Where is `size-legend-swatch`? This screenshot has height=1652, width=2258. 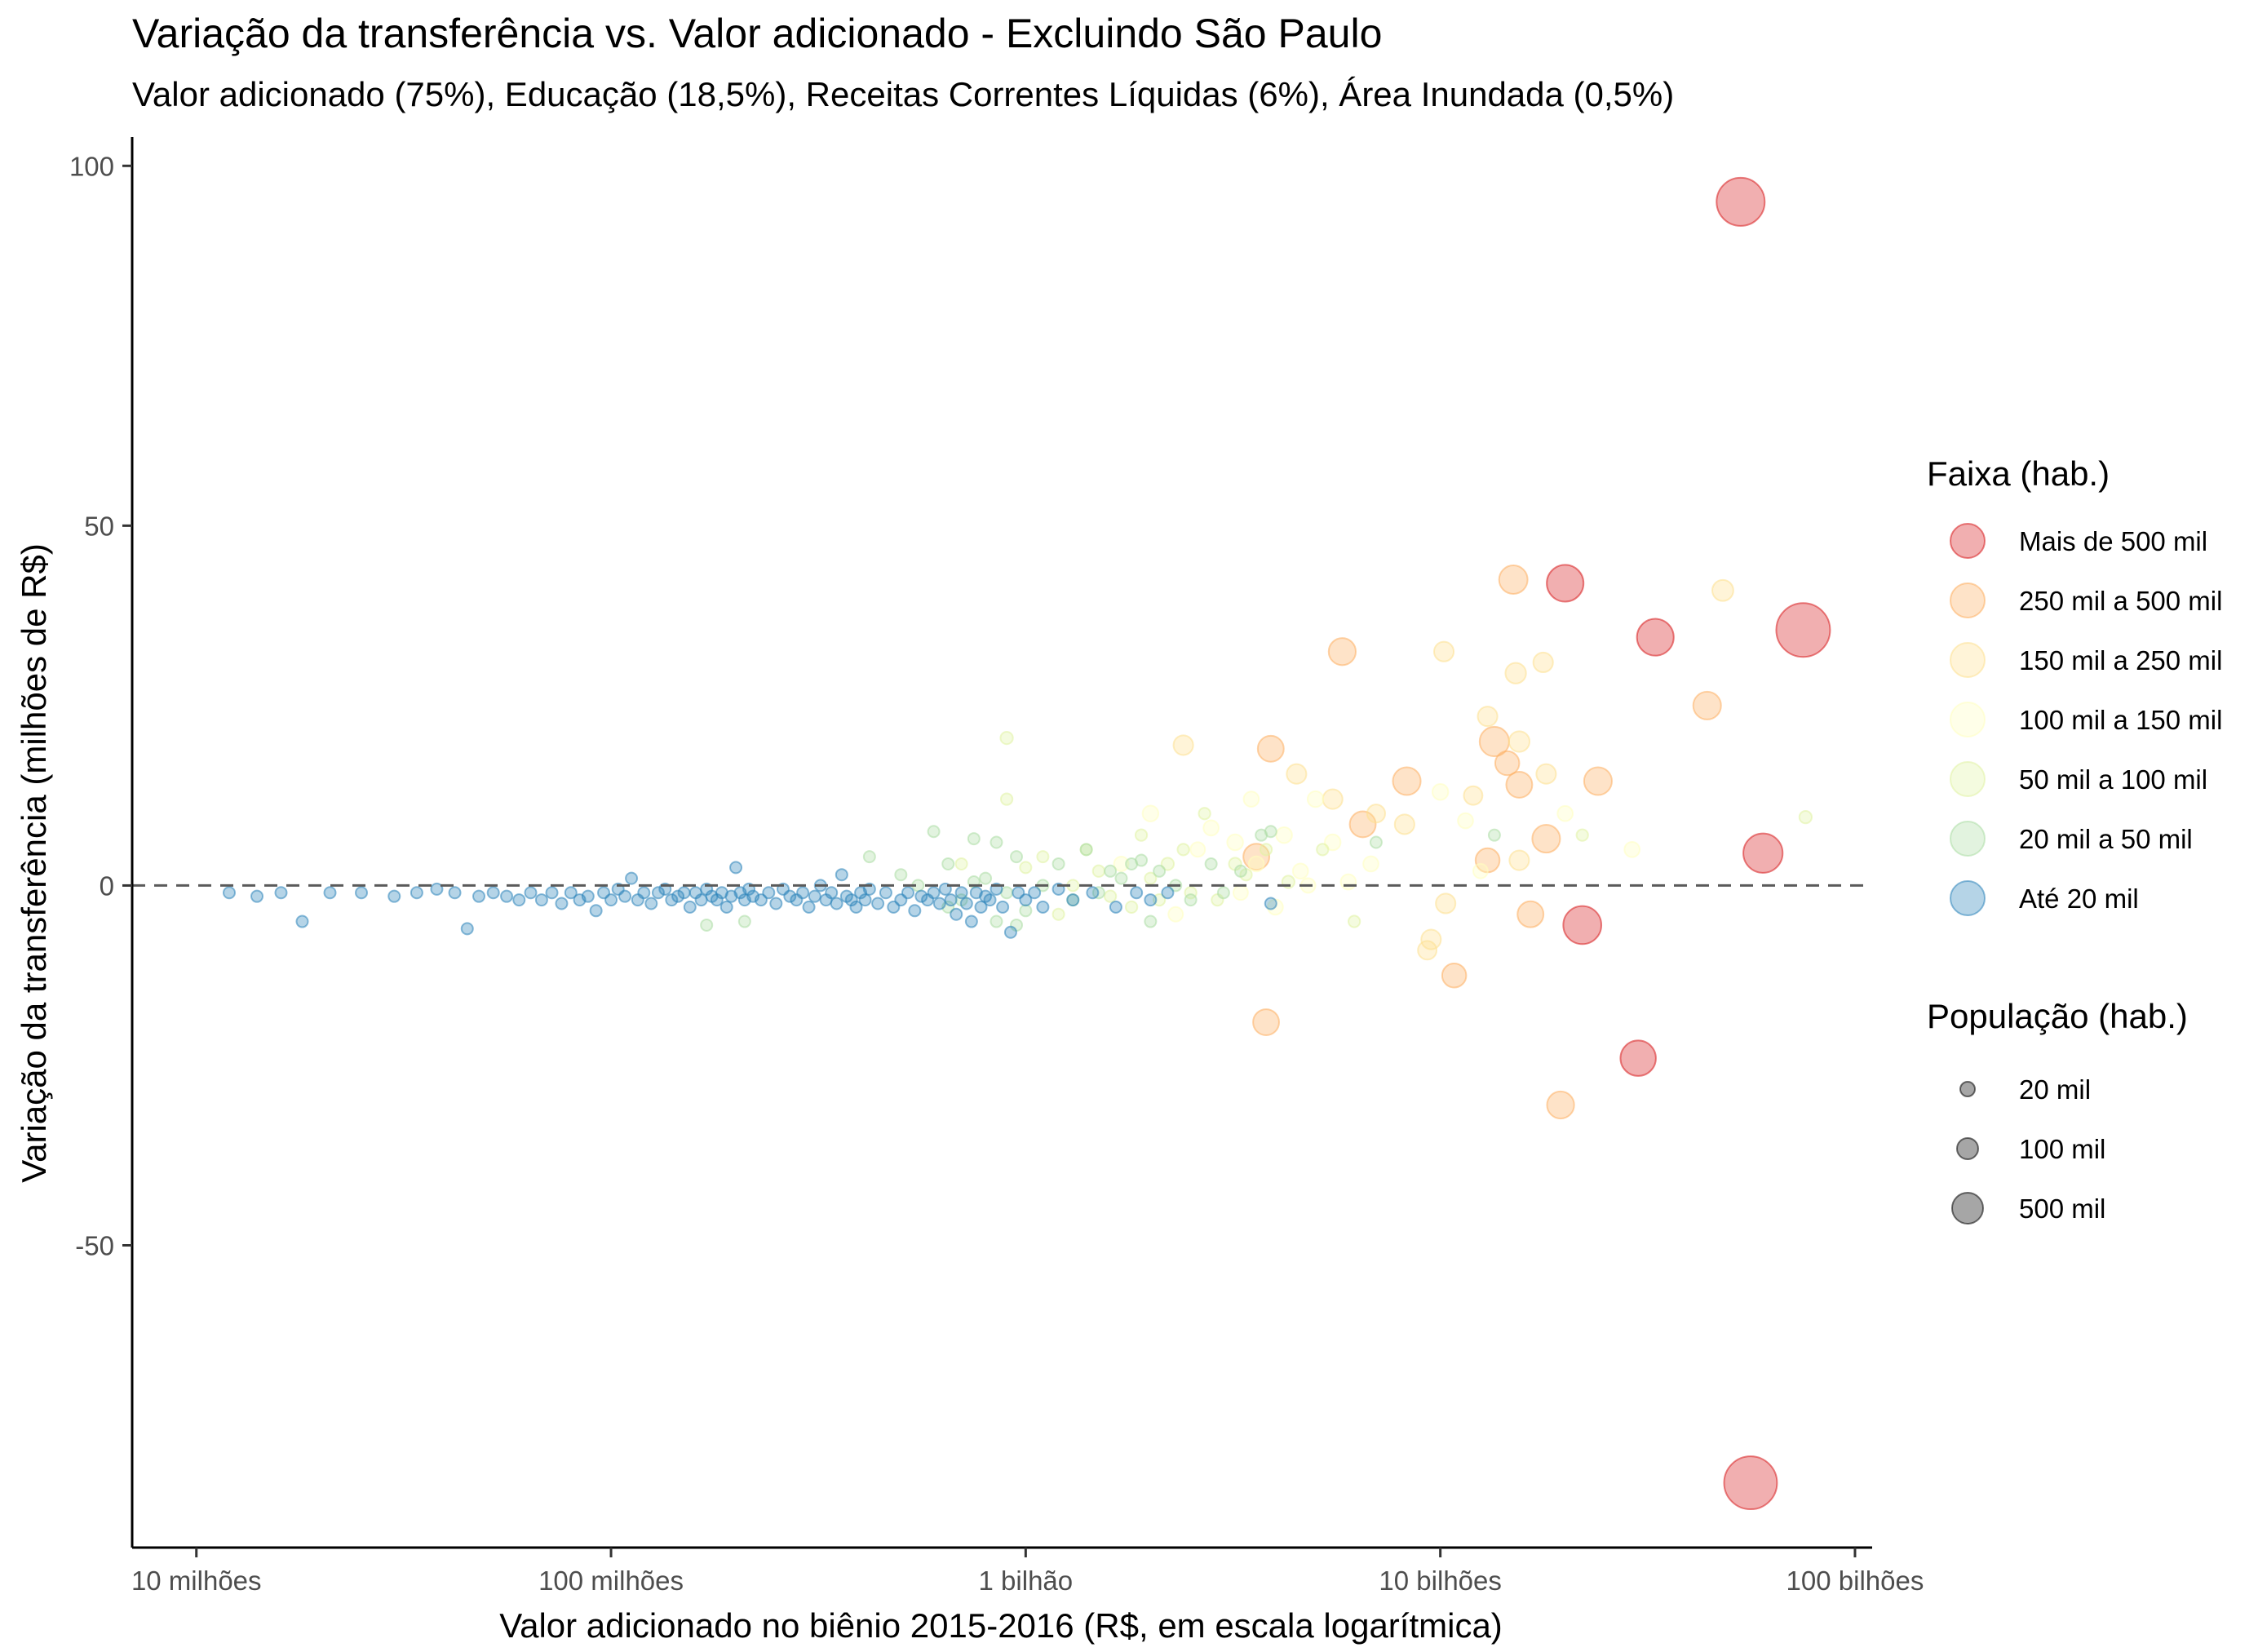
size-legend-swatch is located at coordinates (1967, 1089).